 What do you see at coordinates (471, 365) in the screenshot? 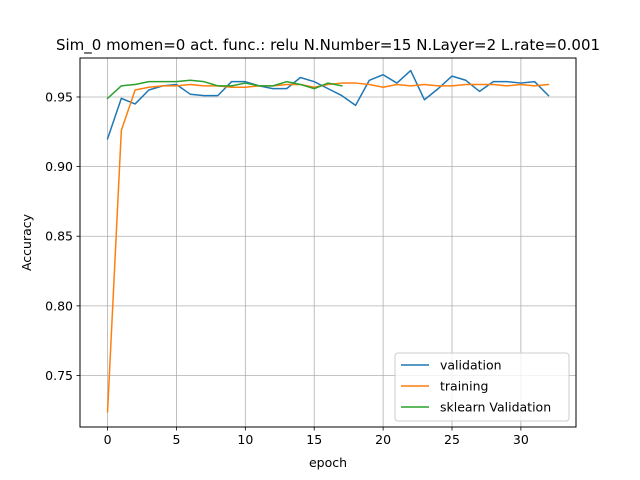
I see `legend-label: validation` at bounding box center [471, 365].